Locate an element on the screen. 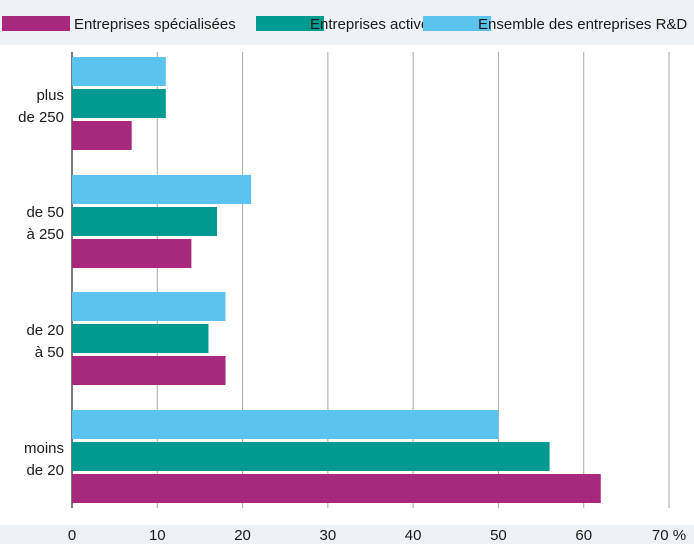  legend-item: Entreprises spécialisées is located at coordinates (119, 24).